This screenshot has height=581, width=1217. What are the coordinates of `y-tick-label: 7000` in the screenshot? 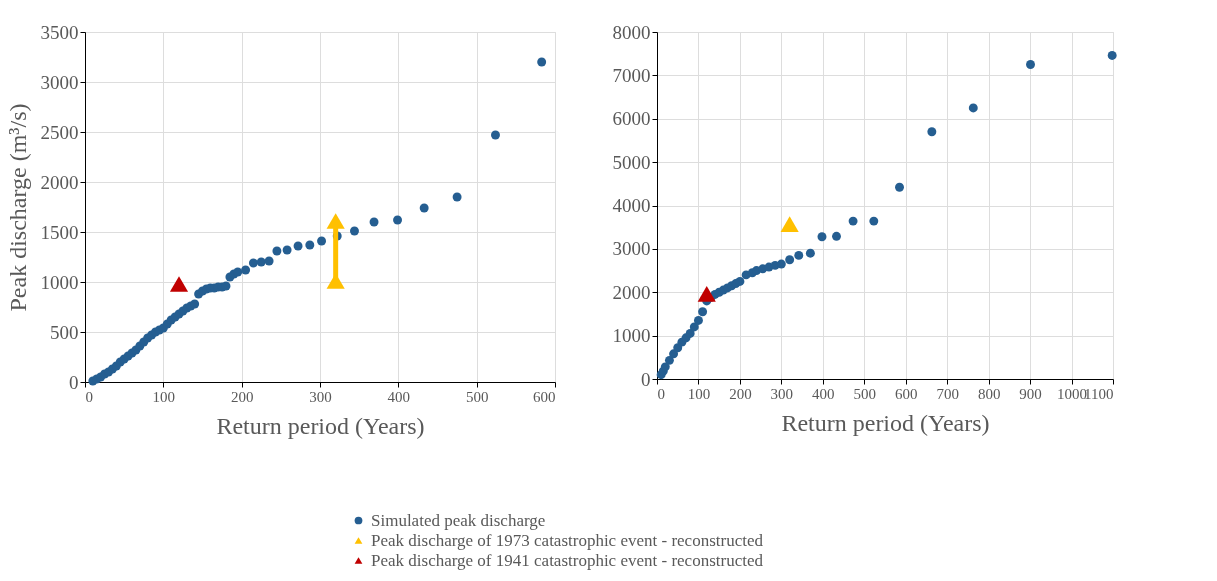 It's located at (631, 75).